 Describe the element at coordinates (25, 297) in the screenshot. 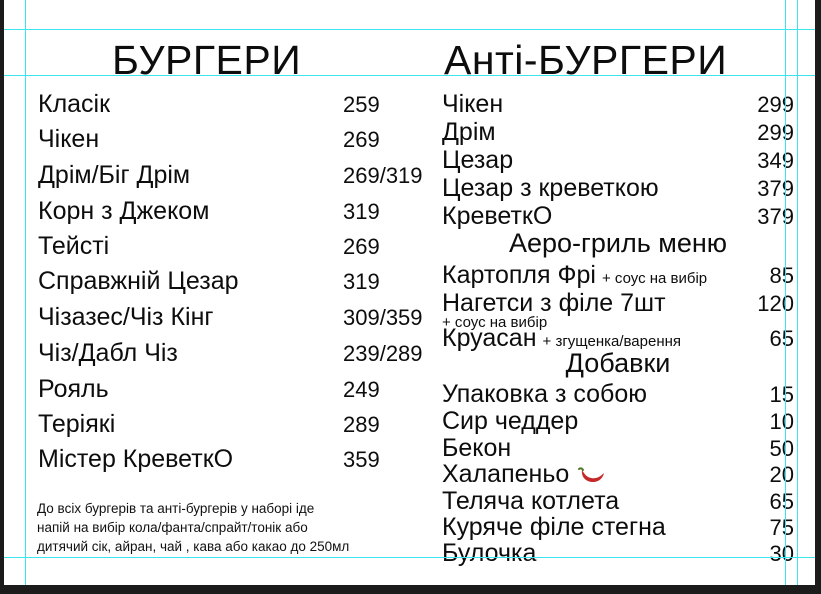

I see `guide-vertical-left` at that location.